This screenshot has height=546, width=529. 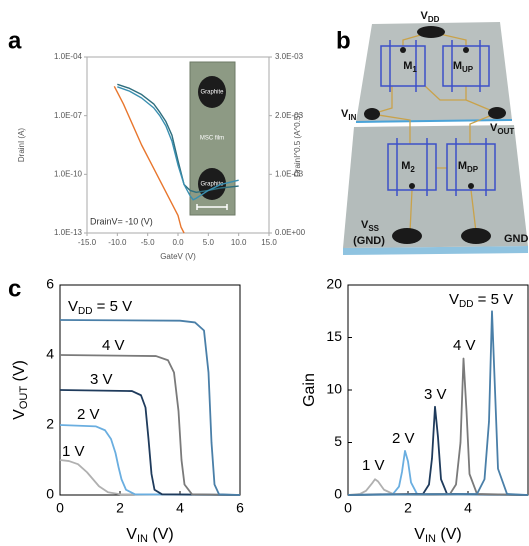 I want to click on y-tick-label: 2, so click(x=50, y=424).